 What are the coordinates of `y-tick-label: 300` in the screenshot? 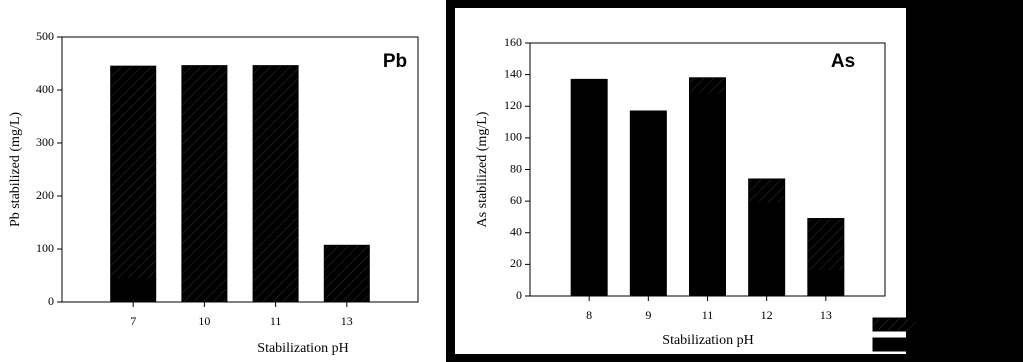 It's located at (45, 142).